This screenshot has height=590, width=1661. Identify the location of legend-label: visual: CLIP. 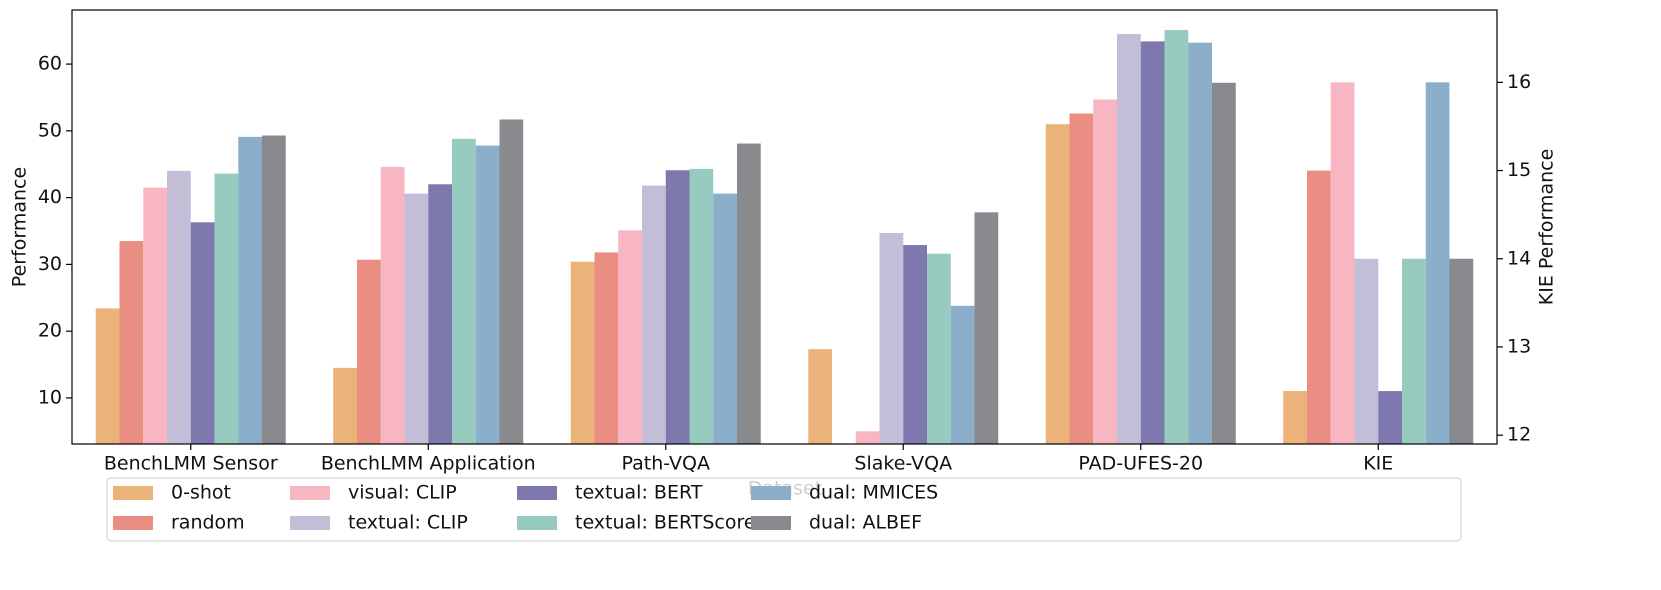
(402, 493).